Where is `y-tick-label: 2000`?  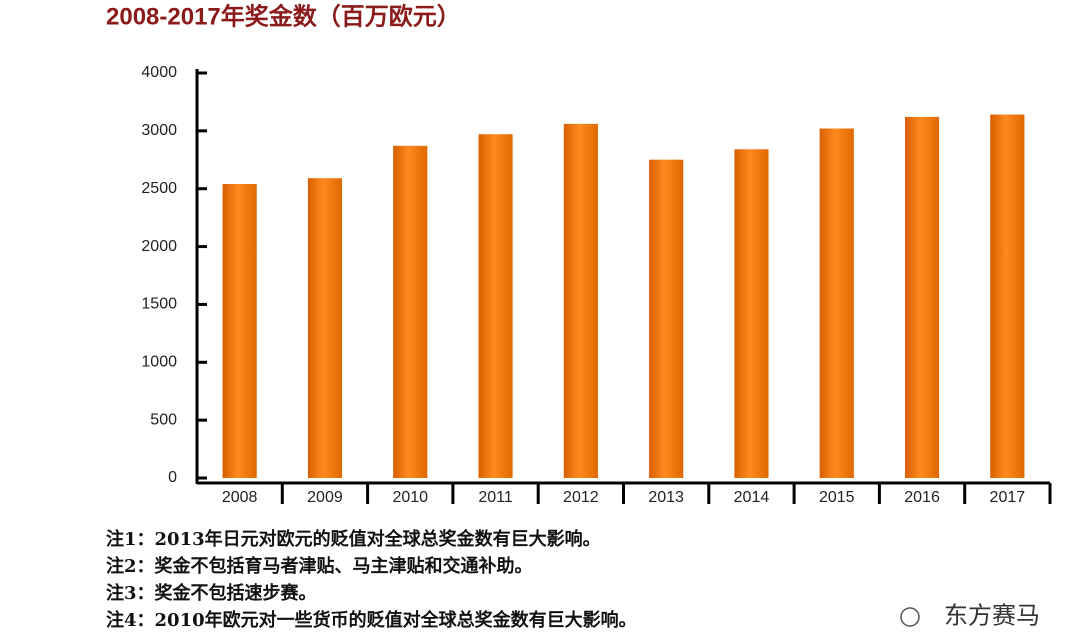
y-tick-label: 2000 is located at coordinates (159, 246).